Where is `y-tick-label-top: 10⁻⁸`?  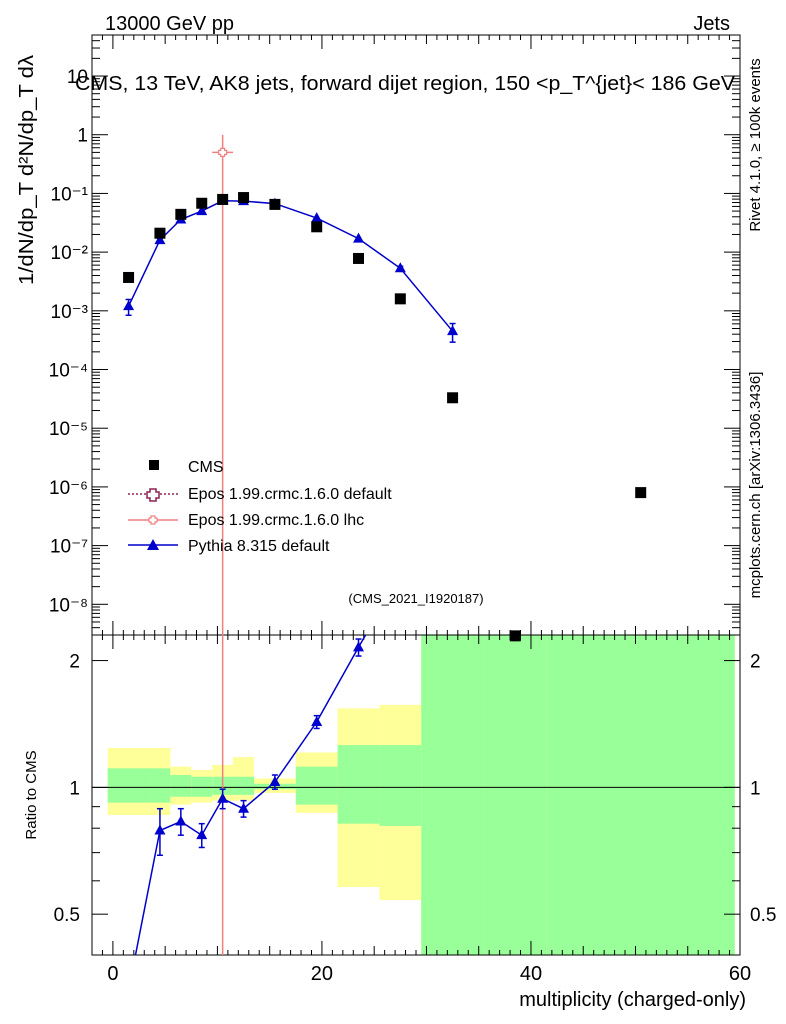 y-tick-label-top: 10⁻⁸ is located at coordinates (68, 605).